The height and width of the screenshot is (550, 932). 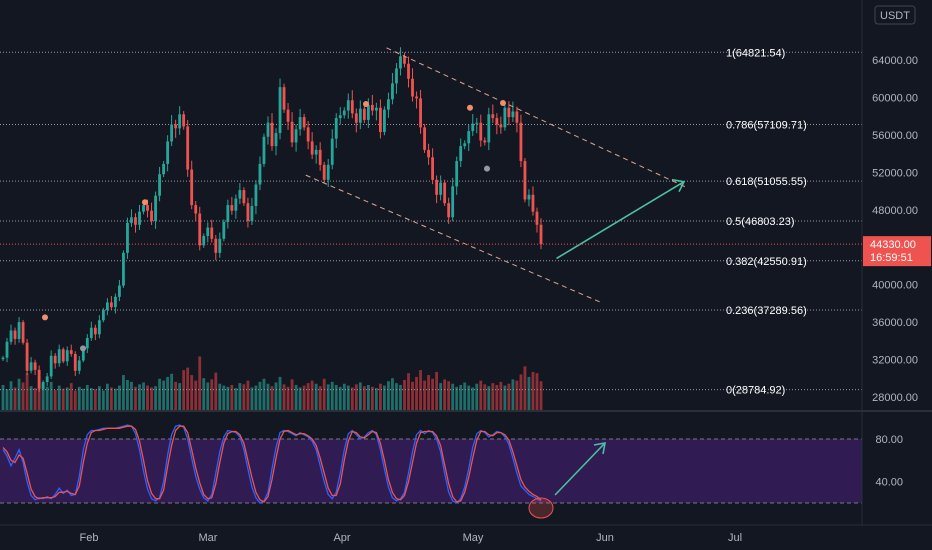 I want to click on time-tick-label: Feb, so click(x=89, y=538).